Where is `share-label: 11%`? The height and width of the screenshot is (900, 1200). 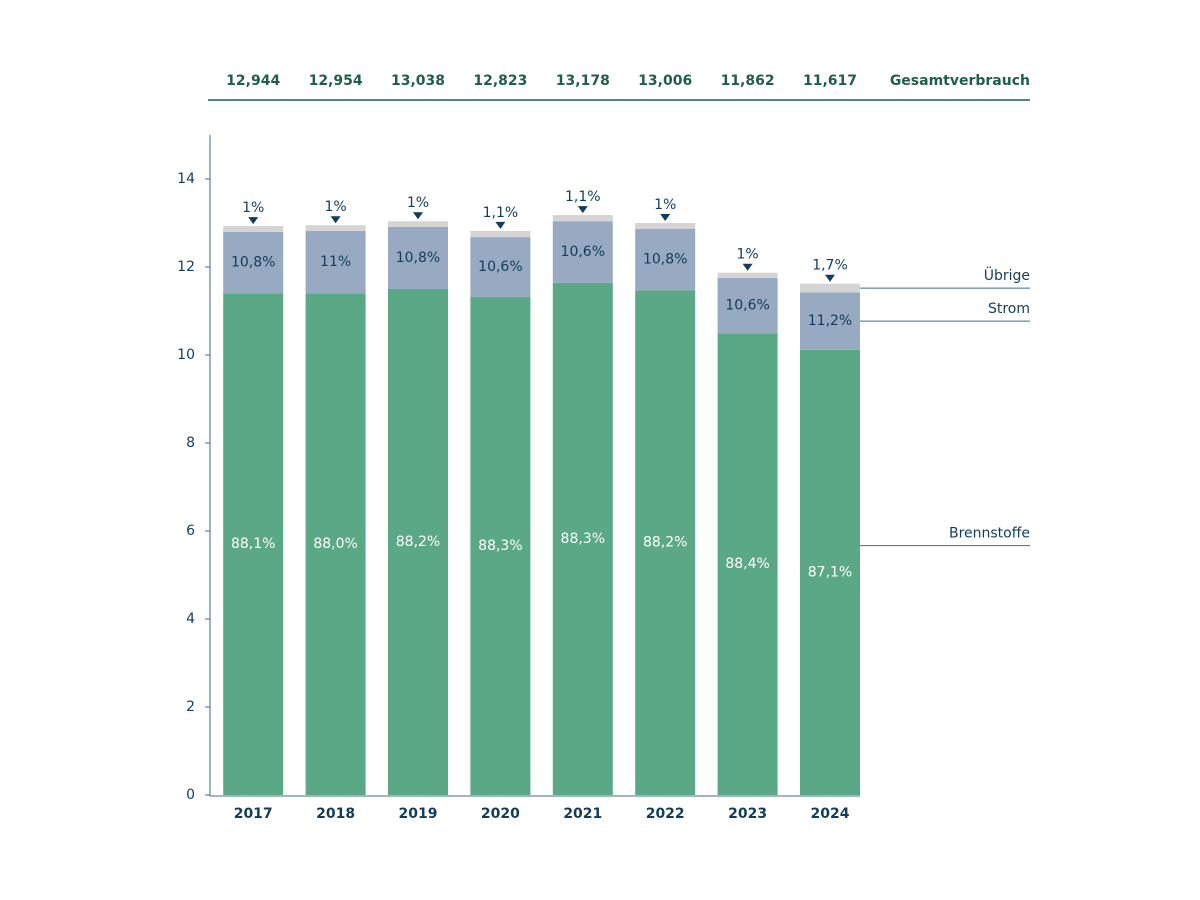 share-label: 11% is located at coordinates (335, 262).